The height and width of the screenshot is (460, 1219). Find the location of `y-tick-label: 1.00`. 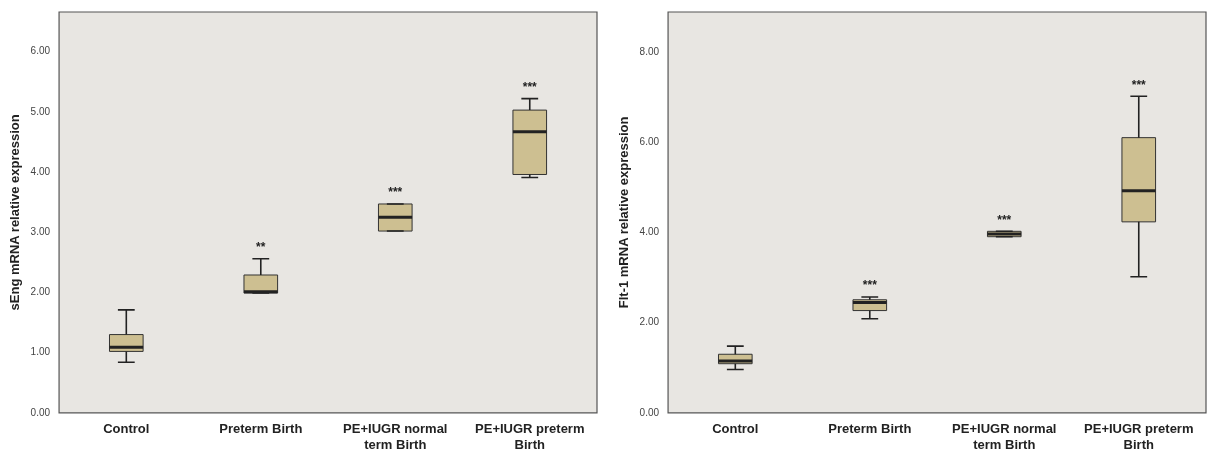

y-tick-label: 1.00 is located at coordinates (40, 352).